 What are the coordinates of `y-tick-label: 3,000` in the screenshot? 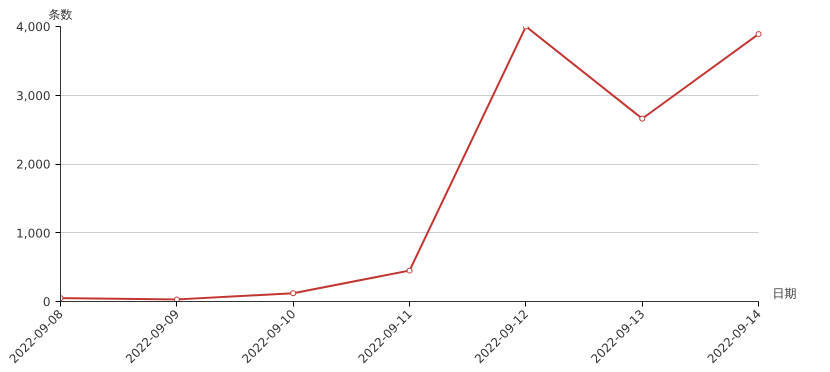 It's located at (33, 95).